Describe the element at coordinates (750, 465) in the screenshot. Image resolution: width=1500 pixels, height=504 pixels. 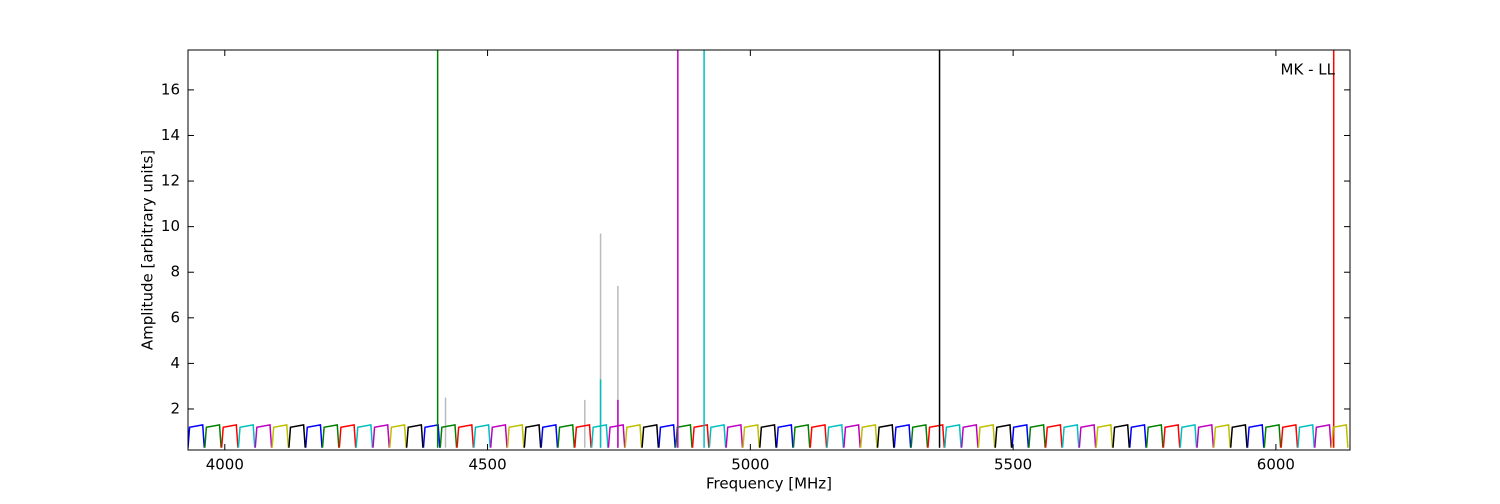
I see `x-tick-label: 5000` at that location.